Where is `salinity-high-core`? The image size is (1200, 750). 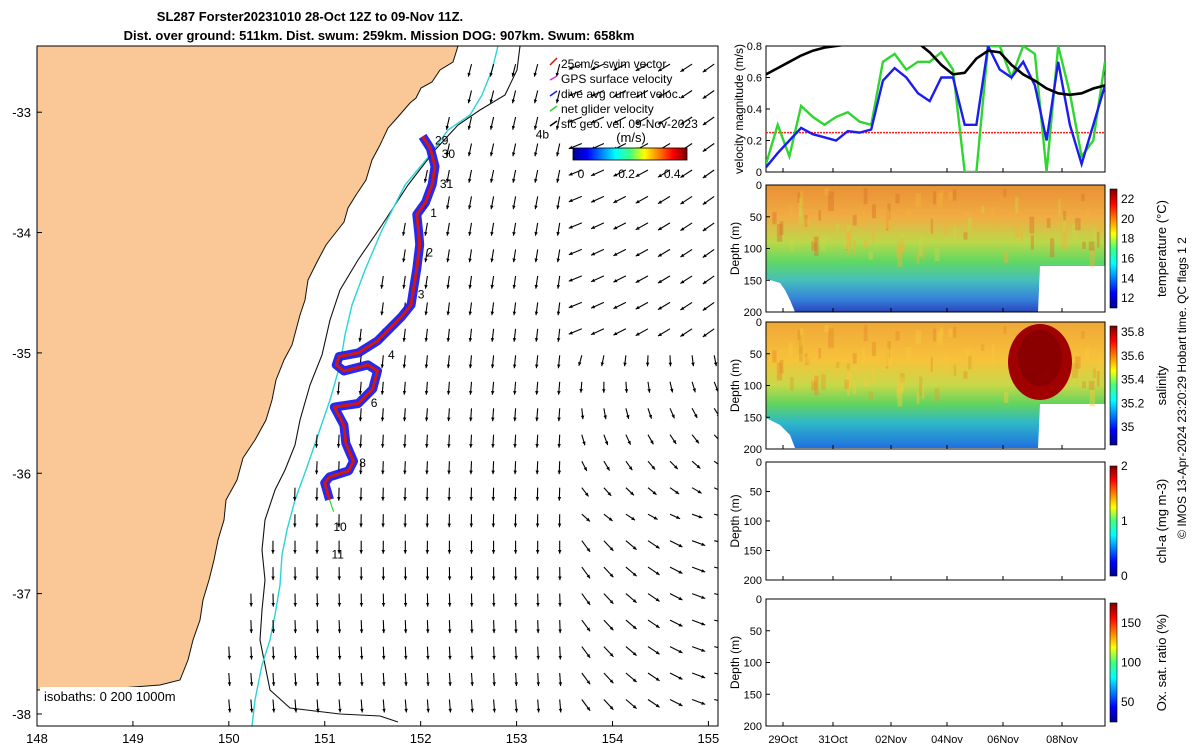
salinity-high-core is located at coordinates (1040, 358).